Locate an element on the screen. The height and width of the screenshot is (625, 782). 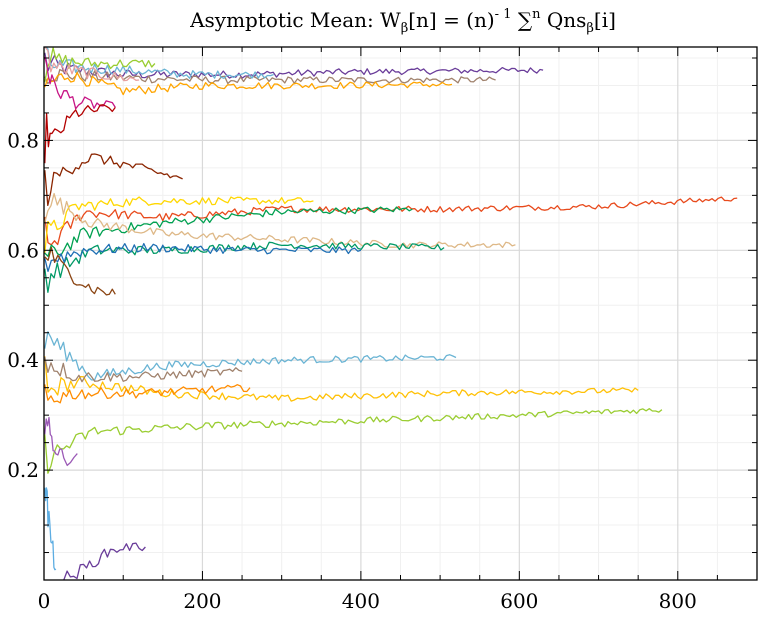
y-tick-label: 0.6 is located at coordinates (23, 250).